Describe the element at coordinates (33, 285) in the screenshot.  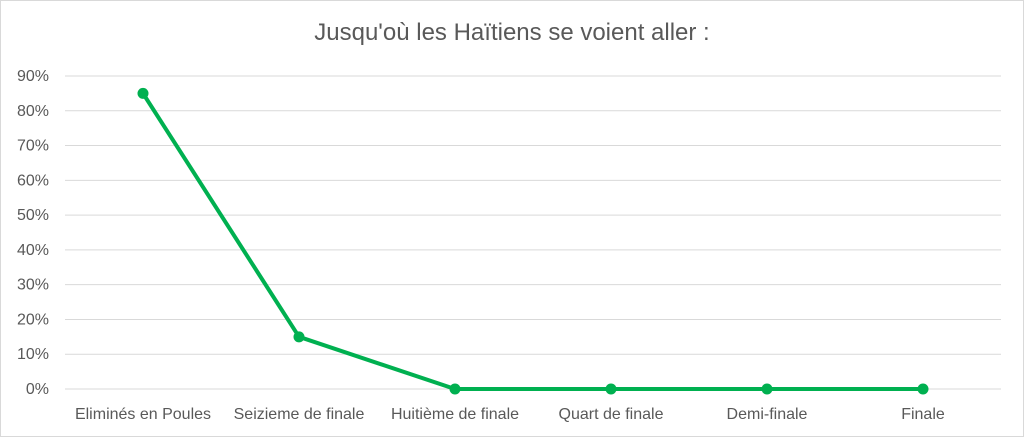
I see `y-tick-label: 30%` at that location.